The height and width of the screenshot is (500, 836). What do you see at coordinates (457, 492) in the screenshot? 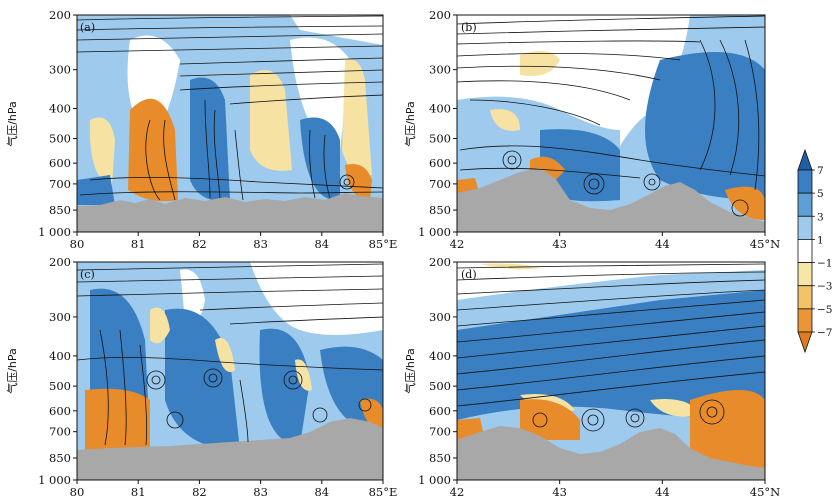
I see `x-tick-label: 42` at bounding box center [457, 492].